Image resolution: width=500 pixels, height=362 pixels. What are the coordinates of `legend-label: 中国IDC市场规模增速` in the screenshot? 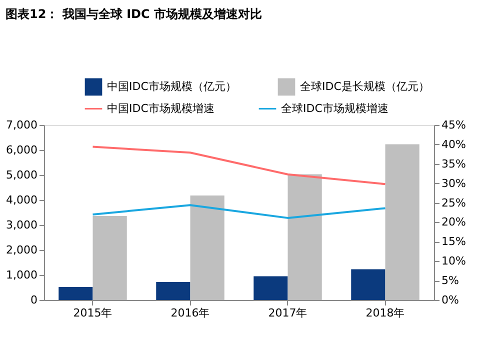 It's located at (160, 108).